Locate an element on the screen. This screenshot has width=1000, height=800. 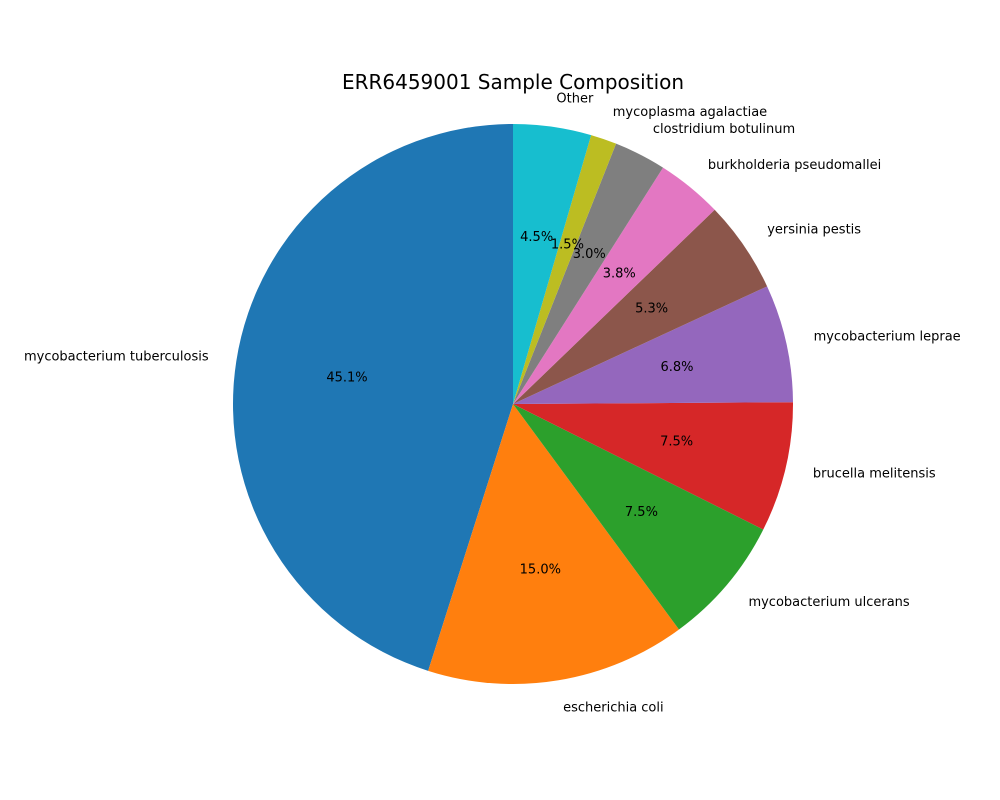
pct-label-brucella-melitensis: 7.5% is located at coordinates (676, 442).